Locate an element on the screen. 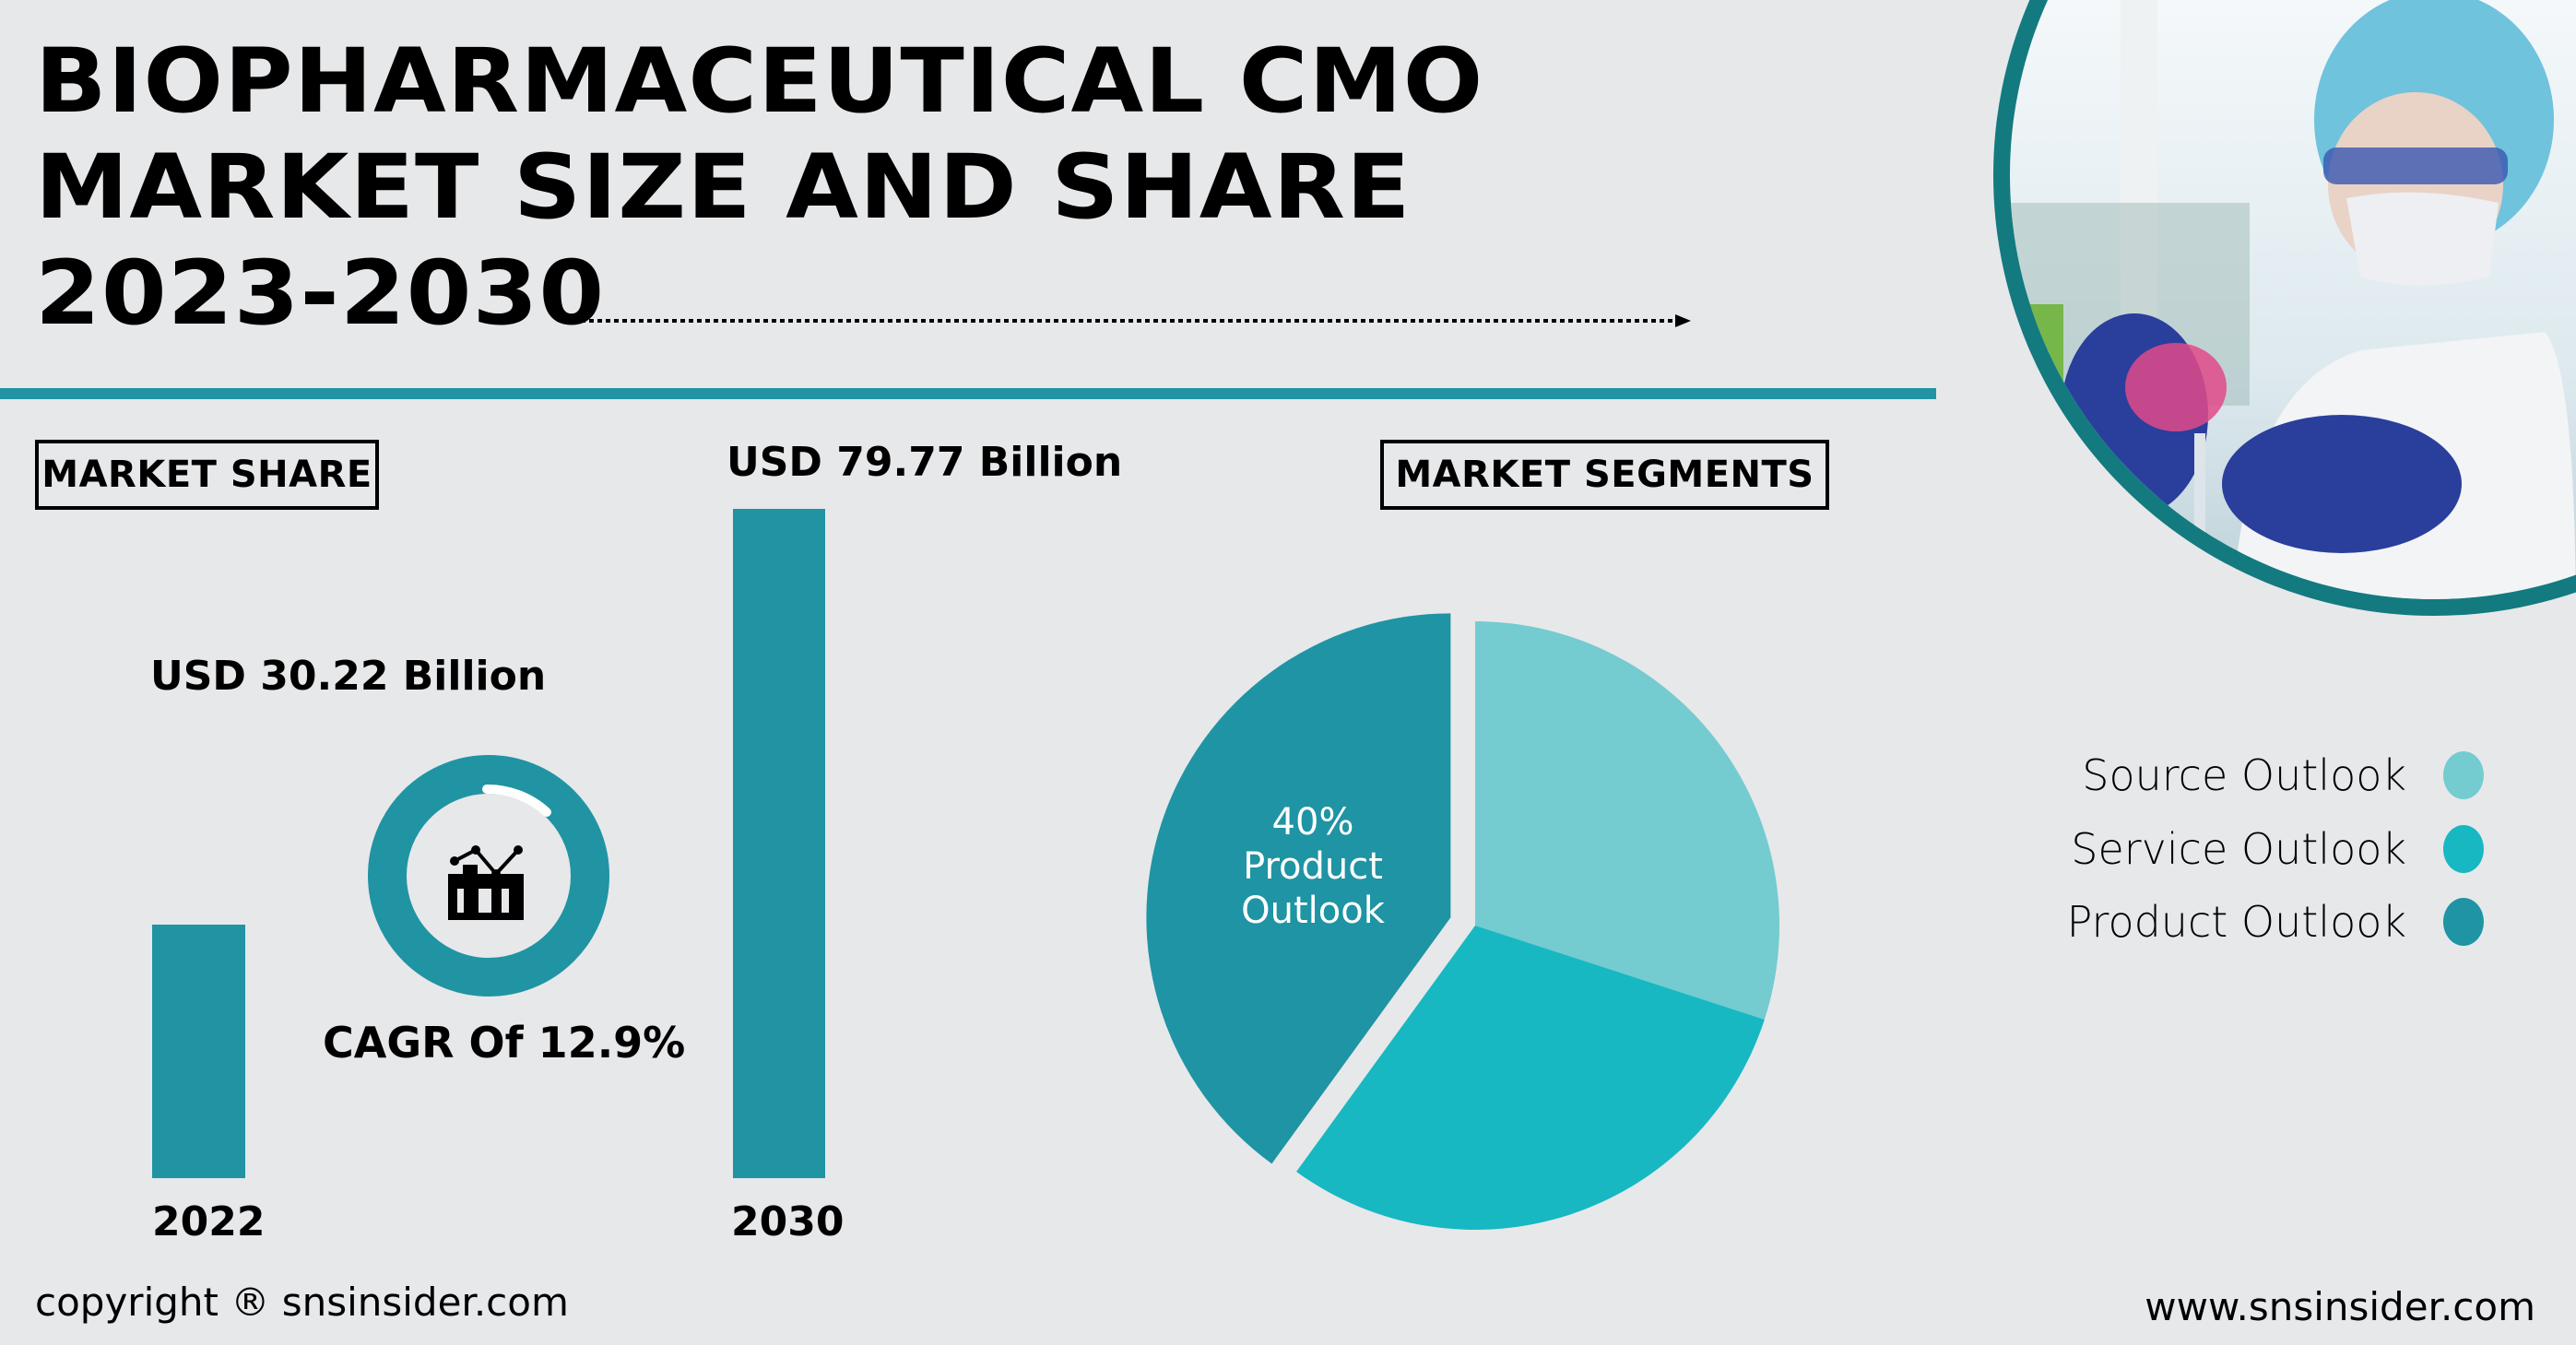 Image resolution: width=2576 pixels, height=1345 pixels. pie-label-line2: Outlook is located at coordinates (1313, 911).